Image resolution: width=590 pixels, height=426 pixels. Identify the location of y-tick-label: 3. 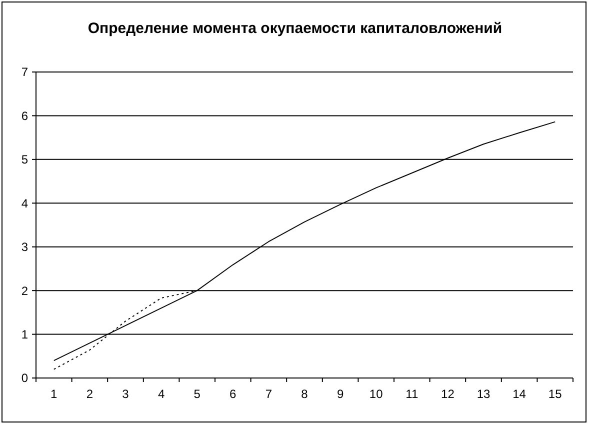
(24, 247).